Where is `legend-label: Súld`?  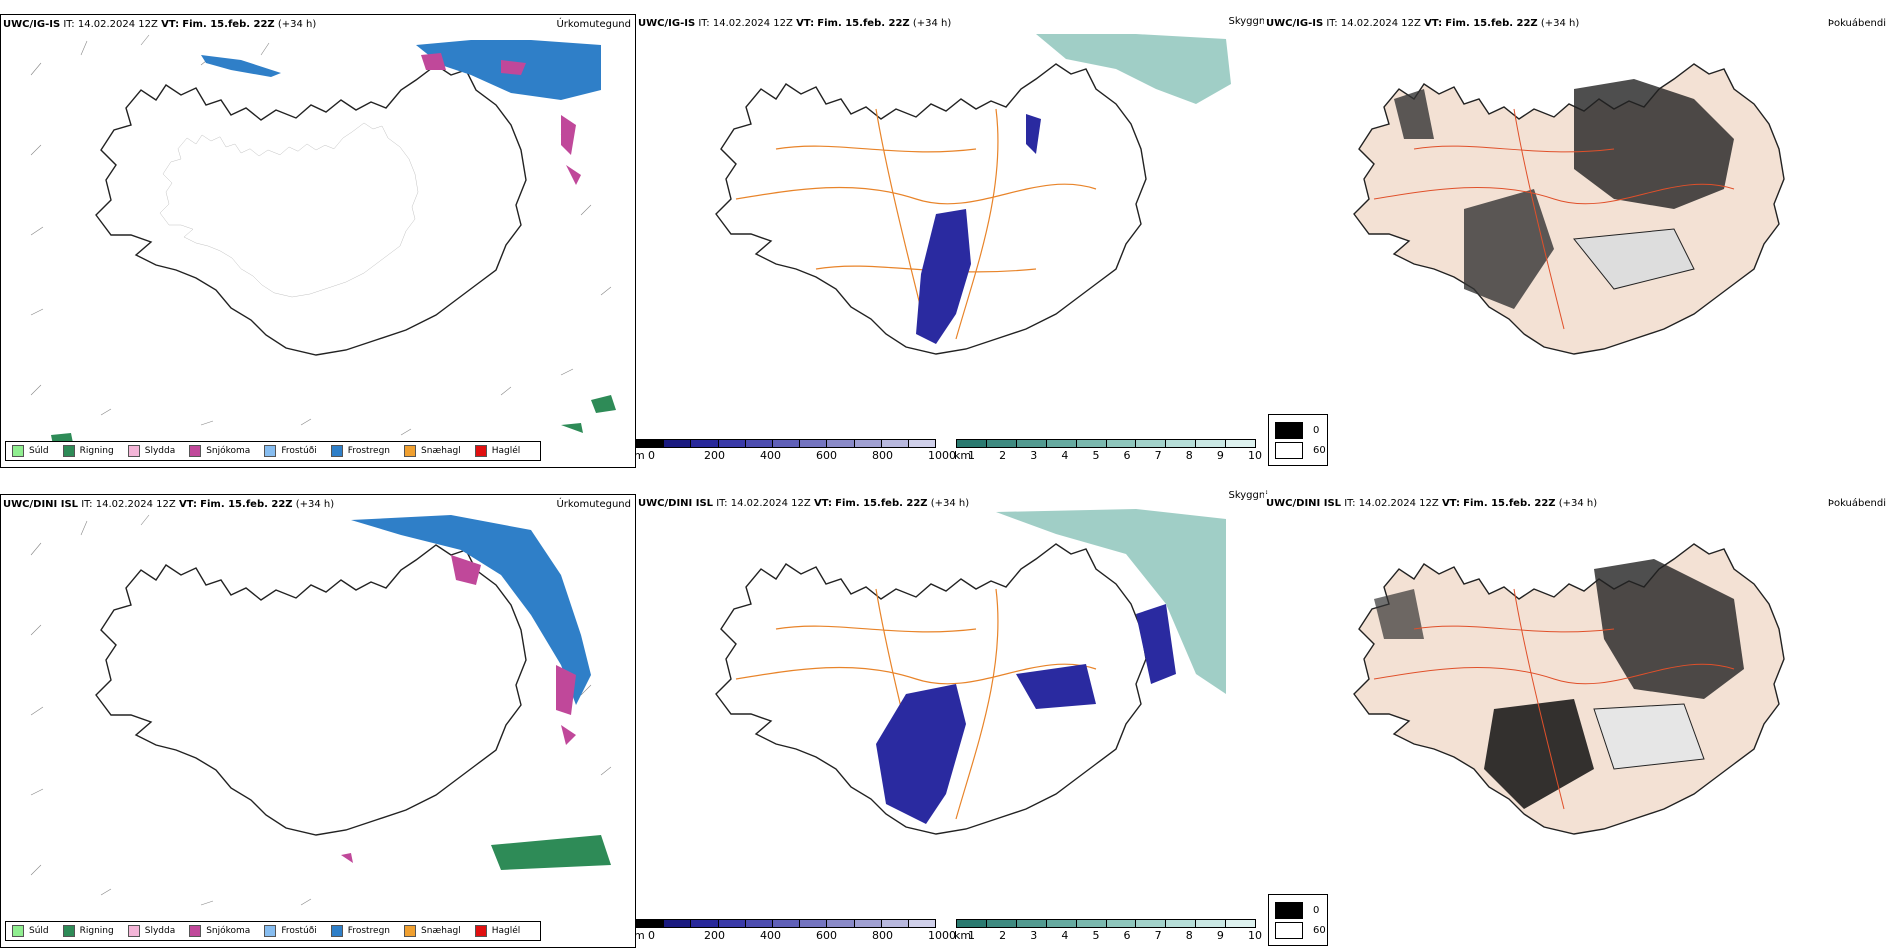
legend-label: Súld is located at coordinates (39, 931).